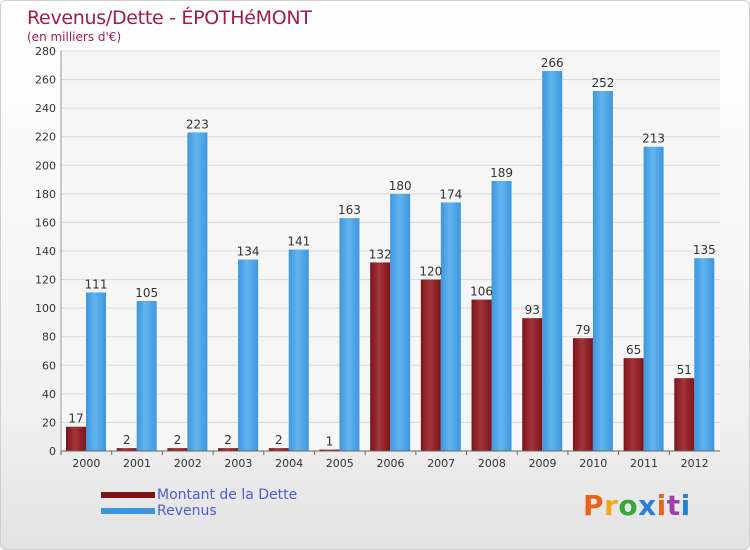  Describe the element at coordinates (684, 370) in the screenshot. I see `data-label-dette: 51` at that location.